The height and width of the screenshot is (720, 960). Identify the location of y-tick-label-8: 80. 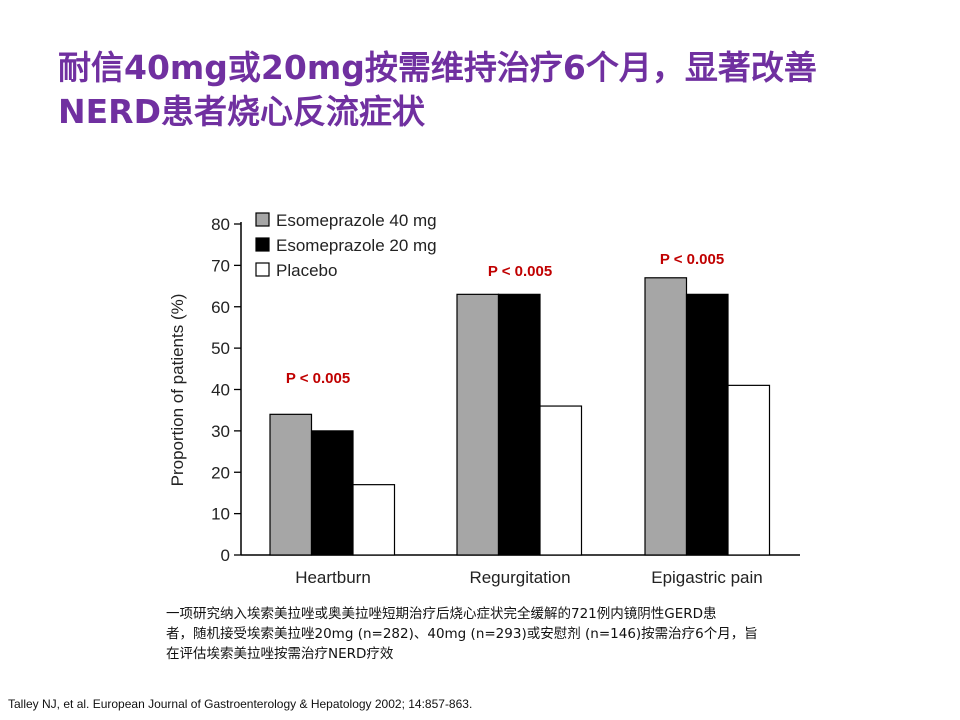
(220, 224).